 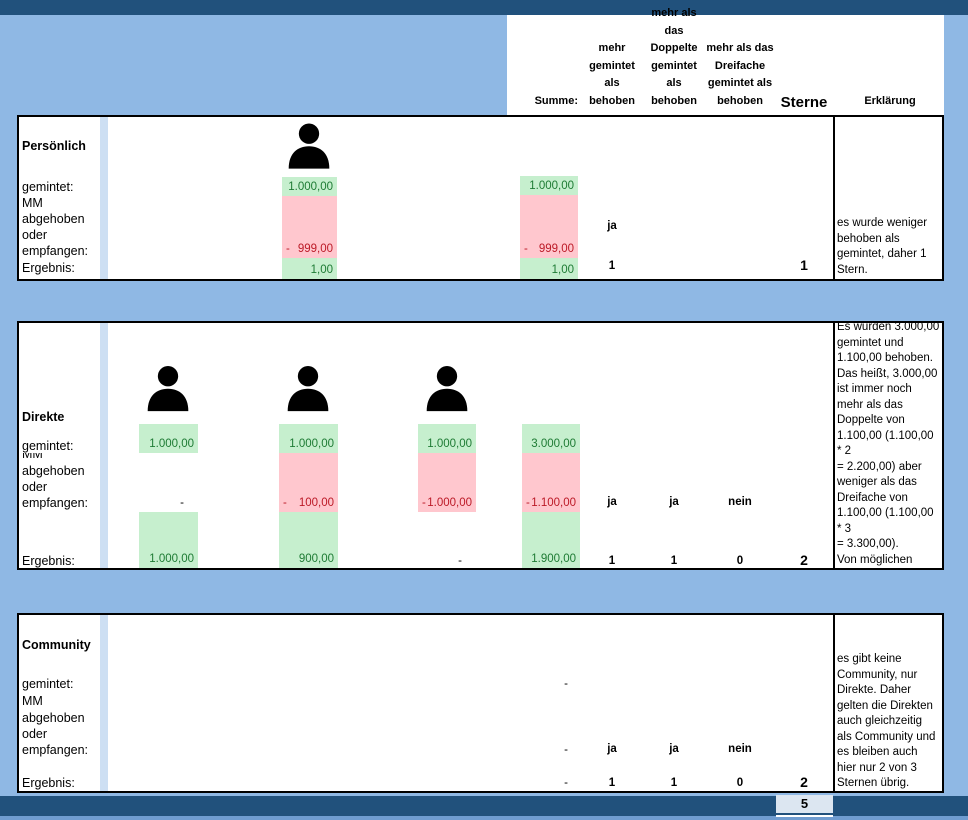 I want to click on summe-ergebnis-cell: -, so click(x=566, y=783).